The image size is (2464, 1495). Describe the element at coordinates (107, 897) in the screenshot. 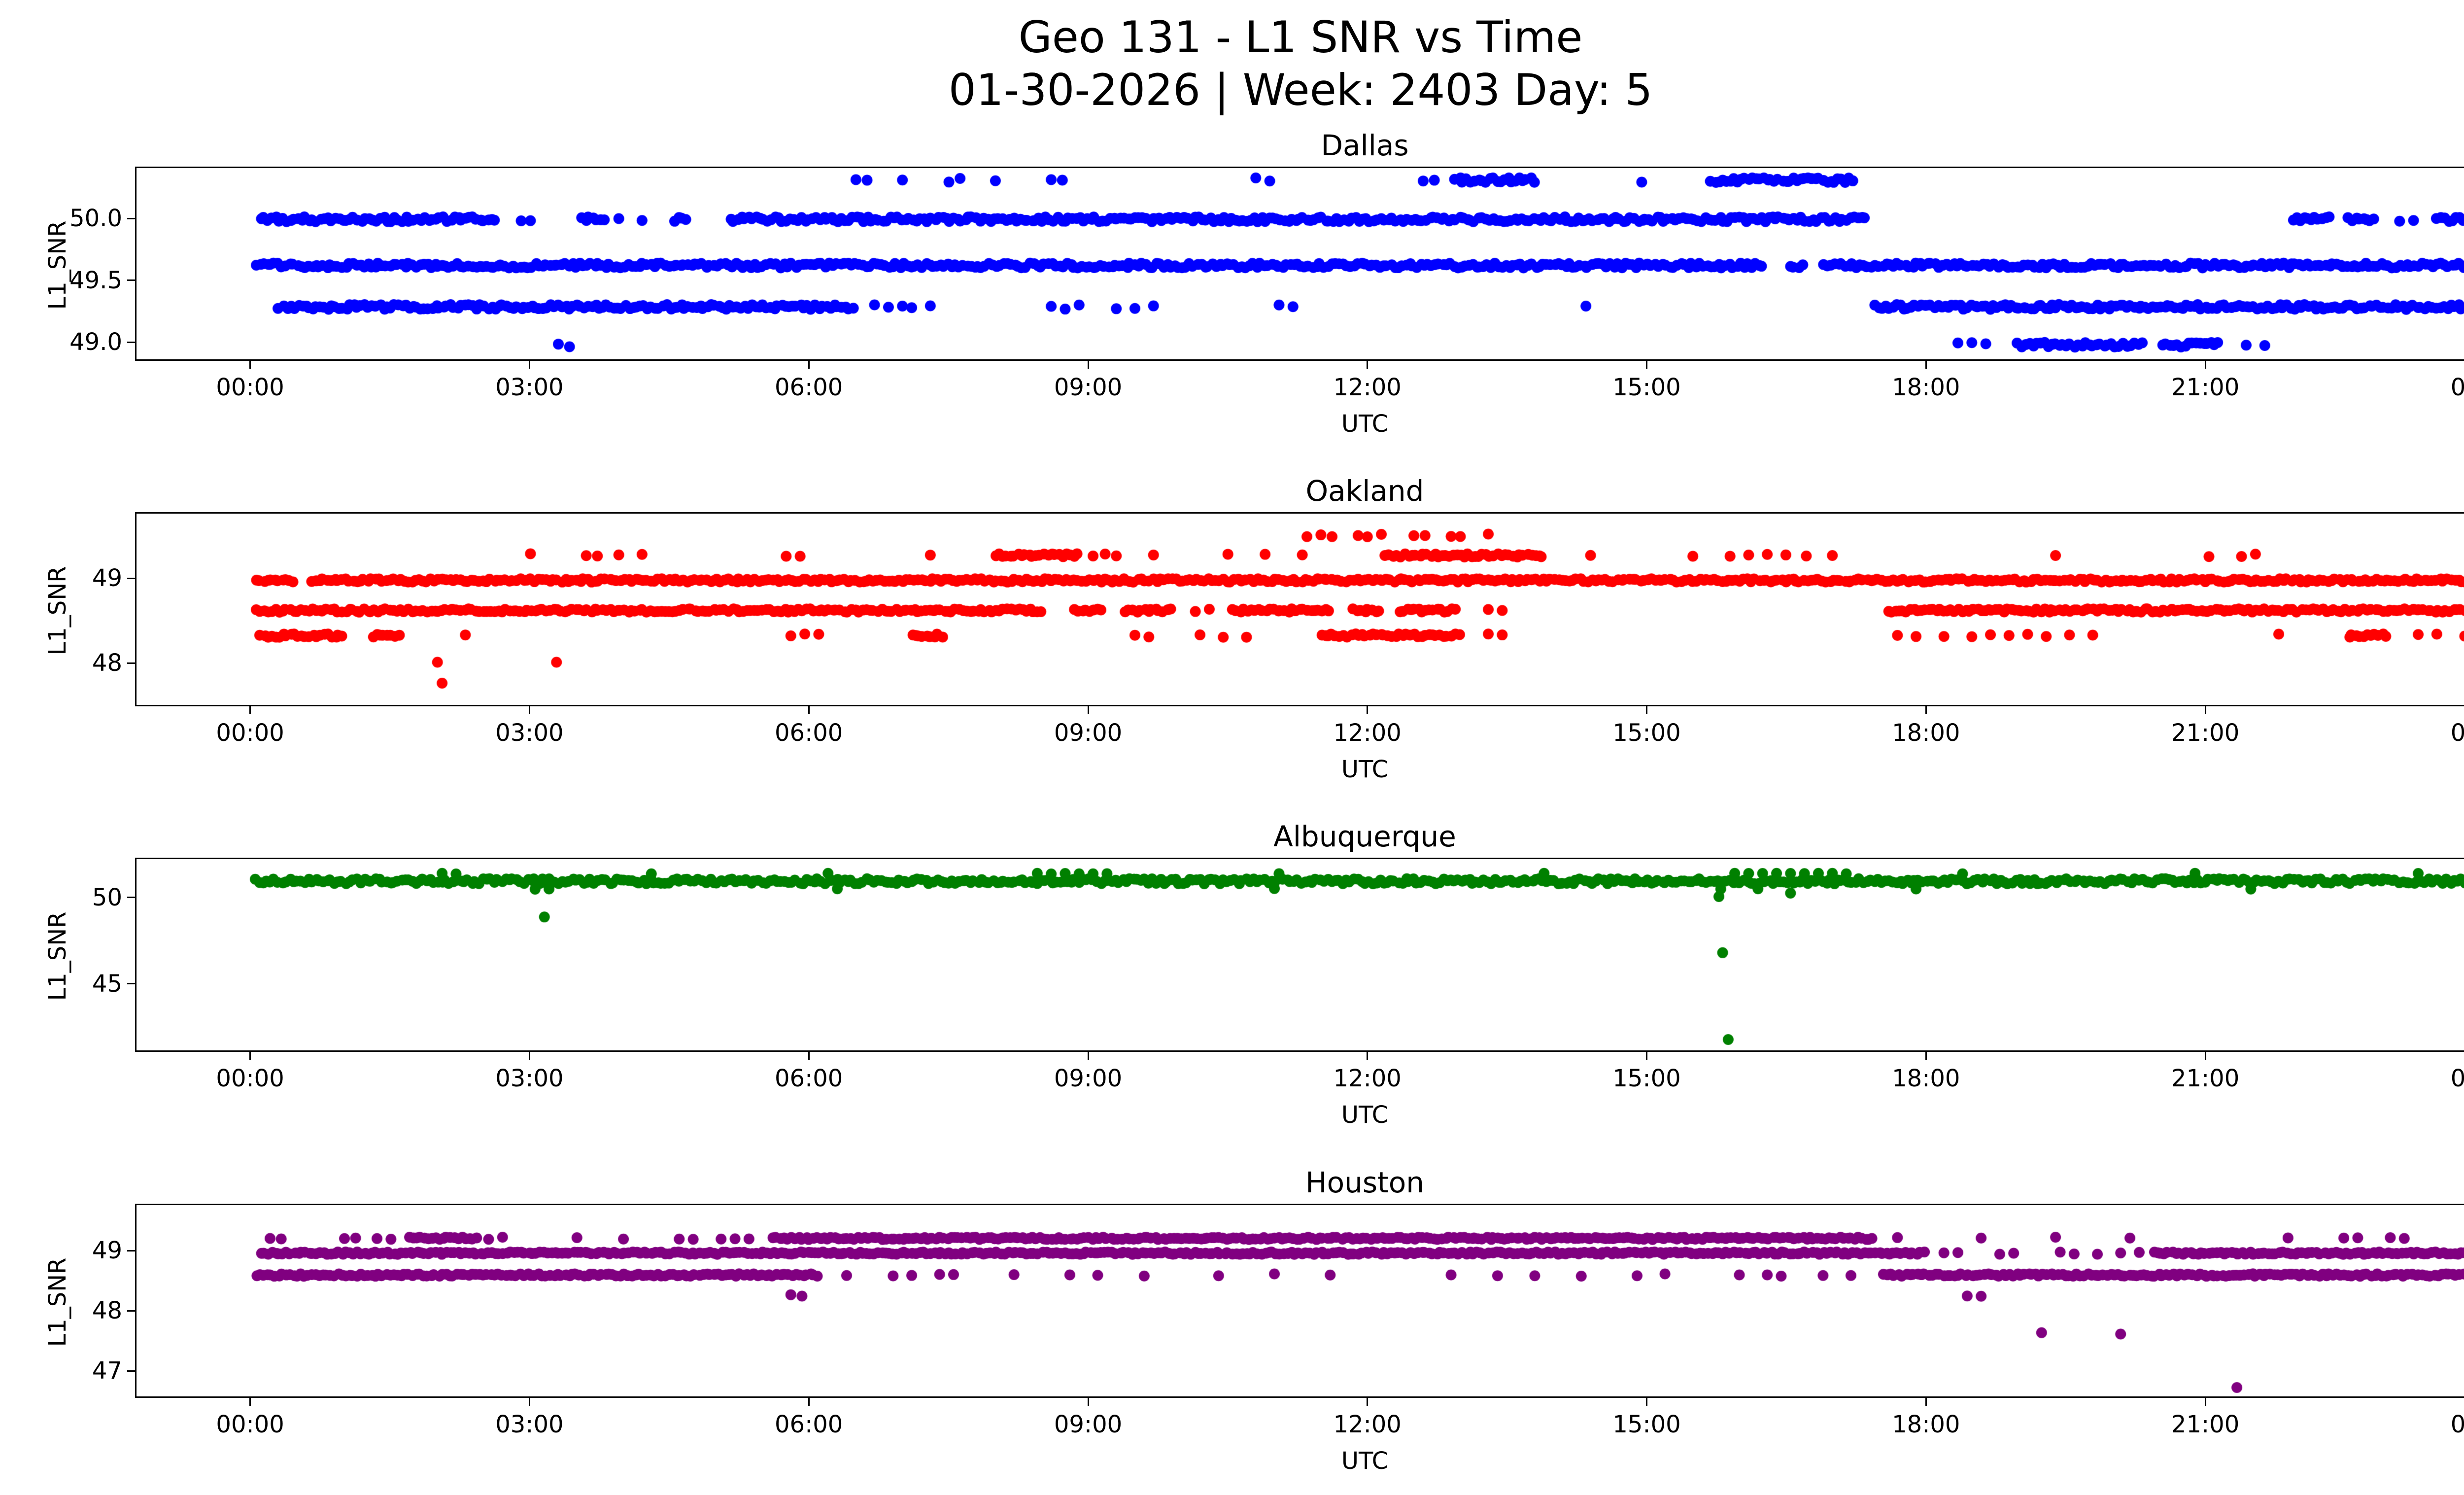

I see `y-tick-label: 50` at that location.